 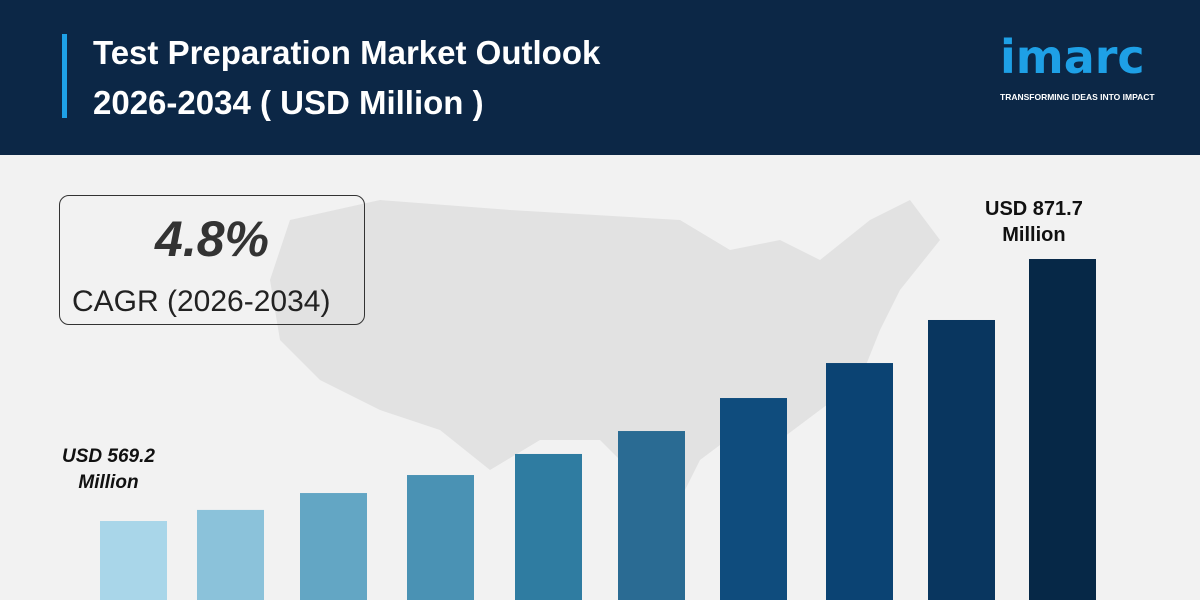 What do you see at coordinates (108, 470) in the screenshot?
I see `first-bar-label: USD 569.2 Million` at bounding box center [108, 470].